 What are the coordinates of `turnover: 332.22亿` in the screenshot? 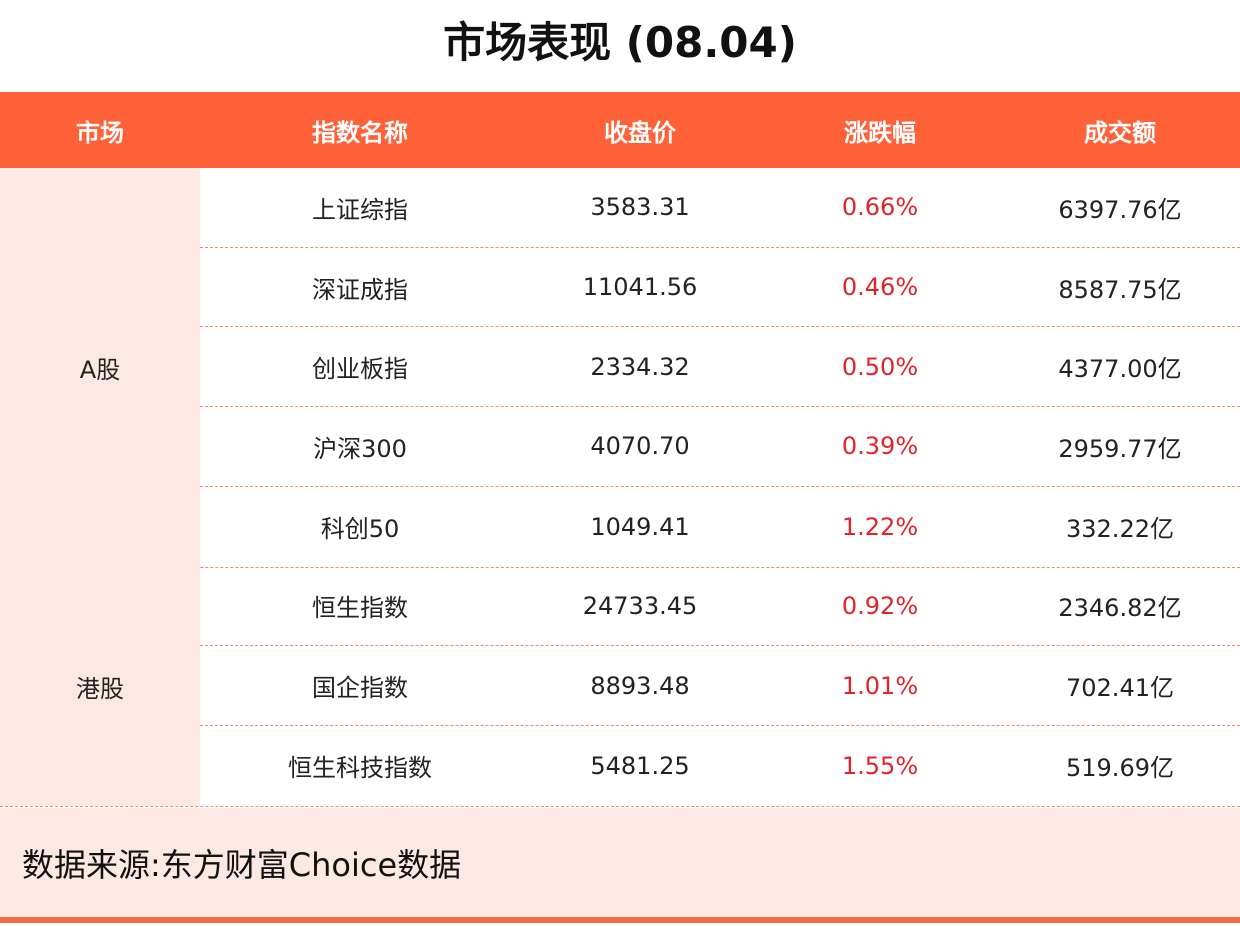 It's located at (1120, 529).